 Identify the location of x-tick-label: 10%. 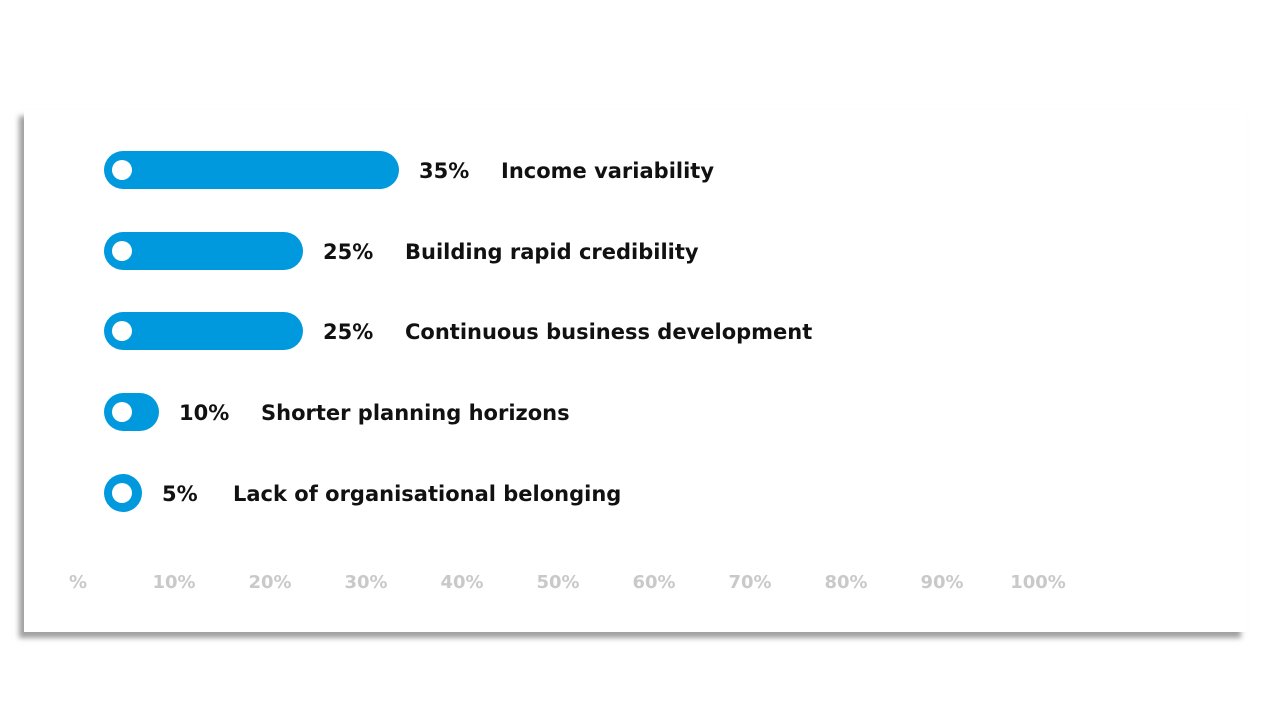
(173, 582).